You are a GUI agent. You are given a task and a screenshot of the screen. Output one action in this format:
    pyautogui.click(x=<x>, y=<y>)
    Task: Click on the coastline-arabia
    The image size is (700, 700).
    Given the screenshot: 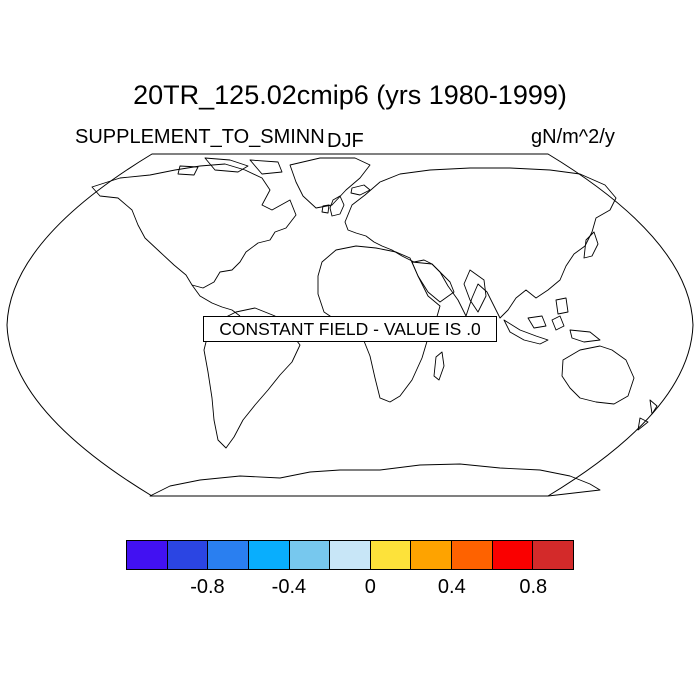 What is the action you would take?
    pyautogui.click(x=433, y=282)
    